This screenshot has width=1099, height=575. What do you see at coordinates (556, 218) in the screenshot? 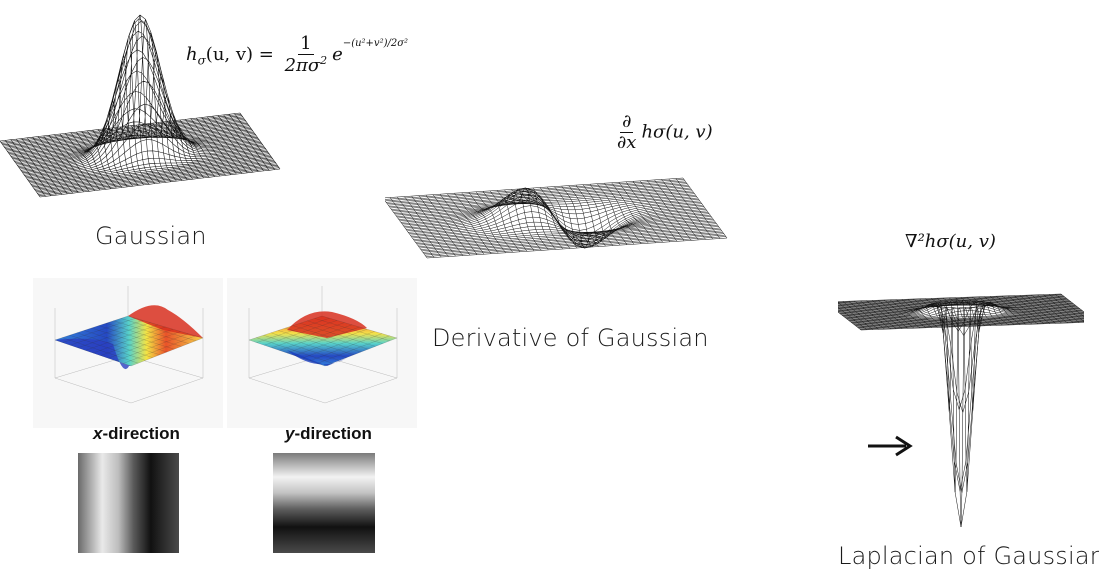
I see `derivative-surface` at bounding box center [556, 218].